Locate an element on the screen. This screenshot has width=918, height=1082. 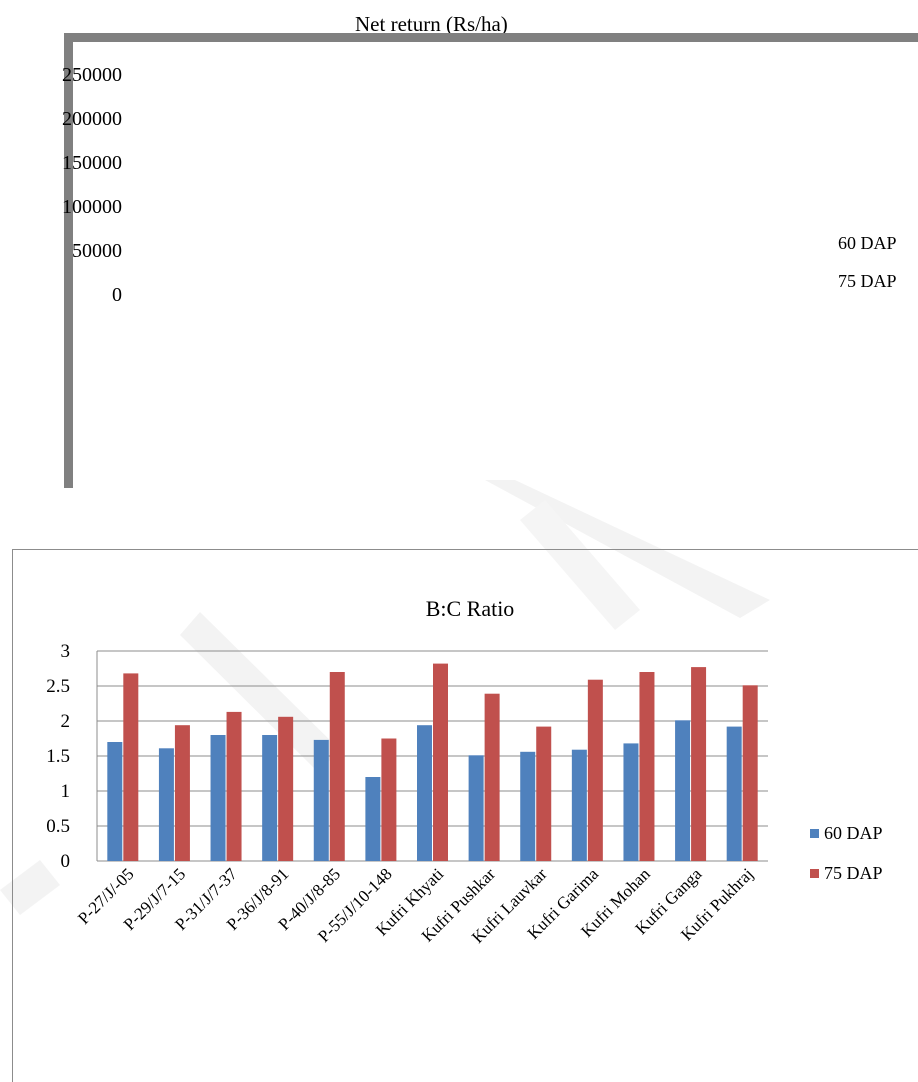
y-tick-label: 2 is located at coordinates (66, 721).